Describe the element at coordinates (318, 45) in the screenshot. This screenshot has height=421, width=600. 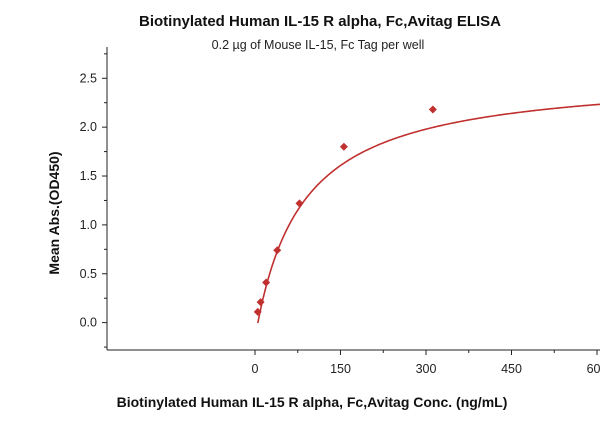
I see `chart-subtitle: 0.2 µg of Mouse IL-15, Fc Tag per well` at that location.